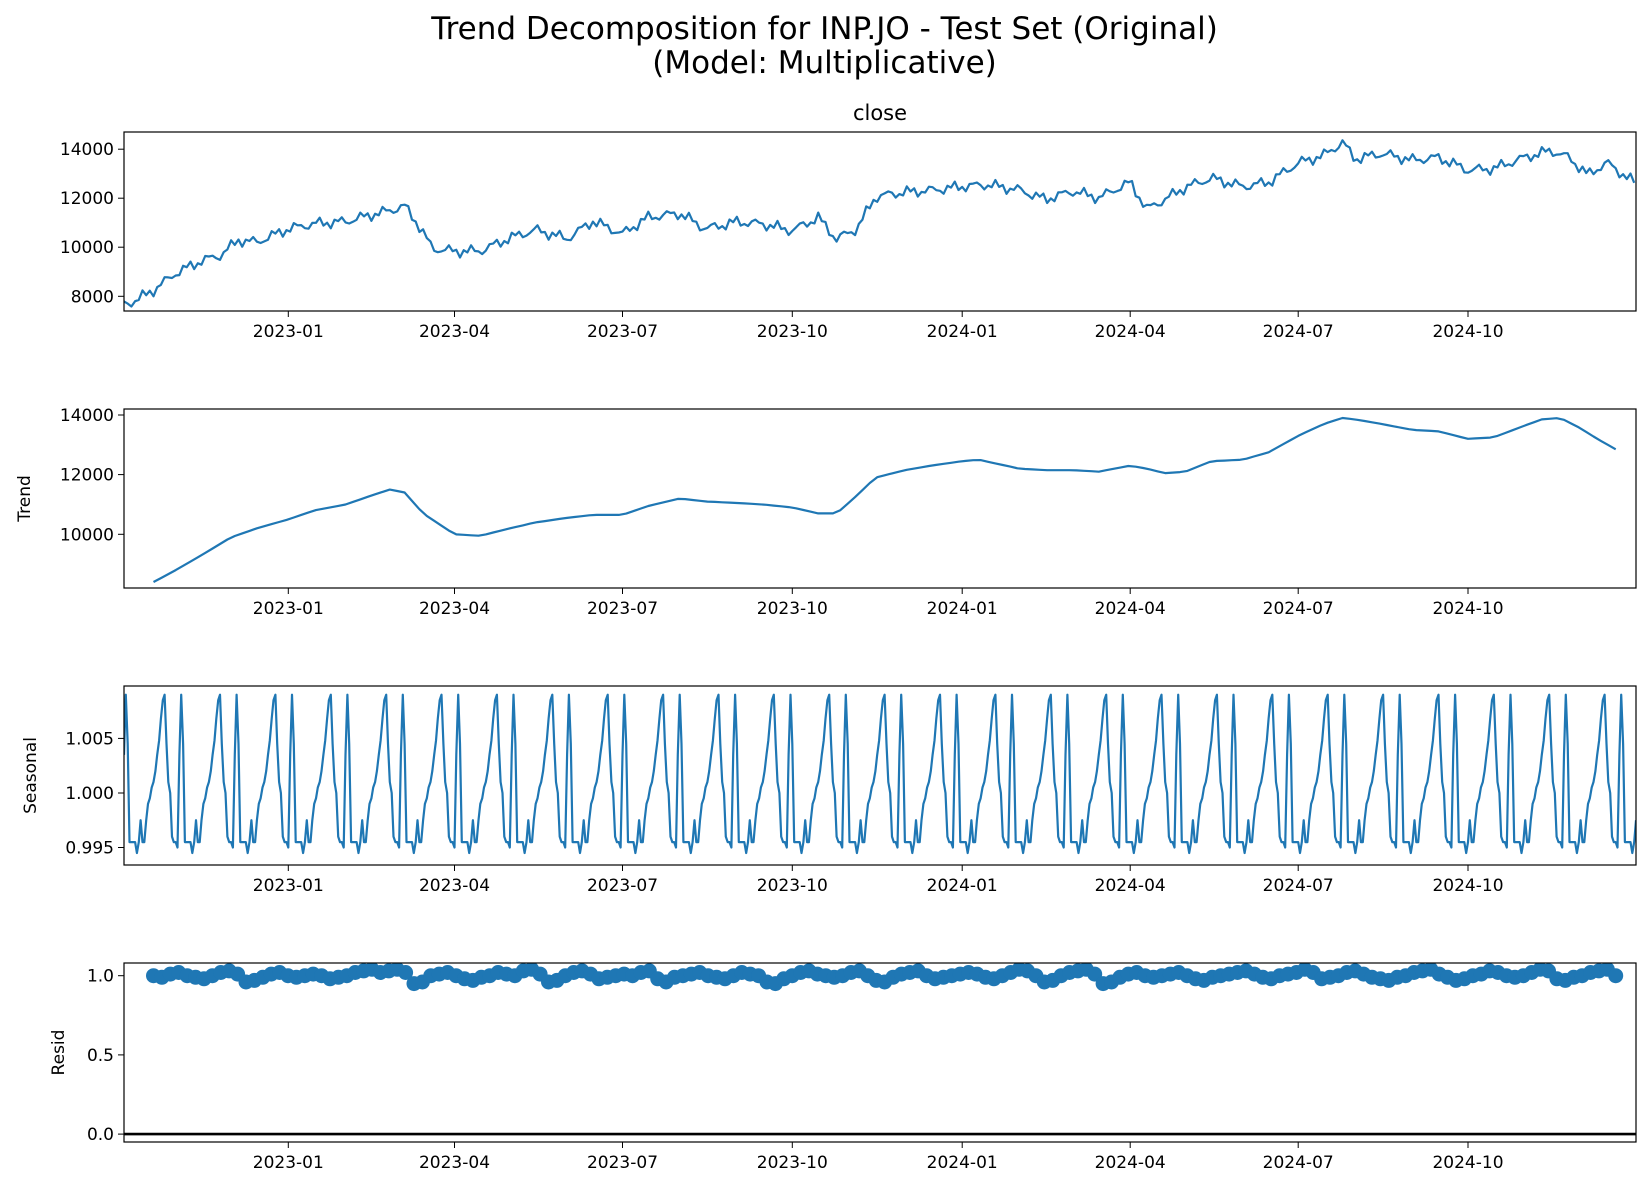  I want to click on series-line-close, so click(880, 223).